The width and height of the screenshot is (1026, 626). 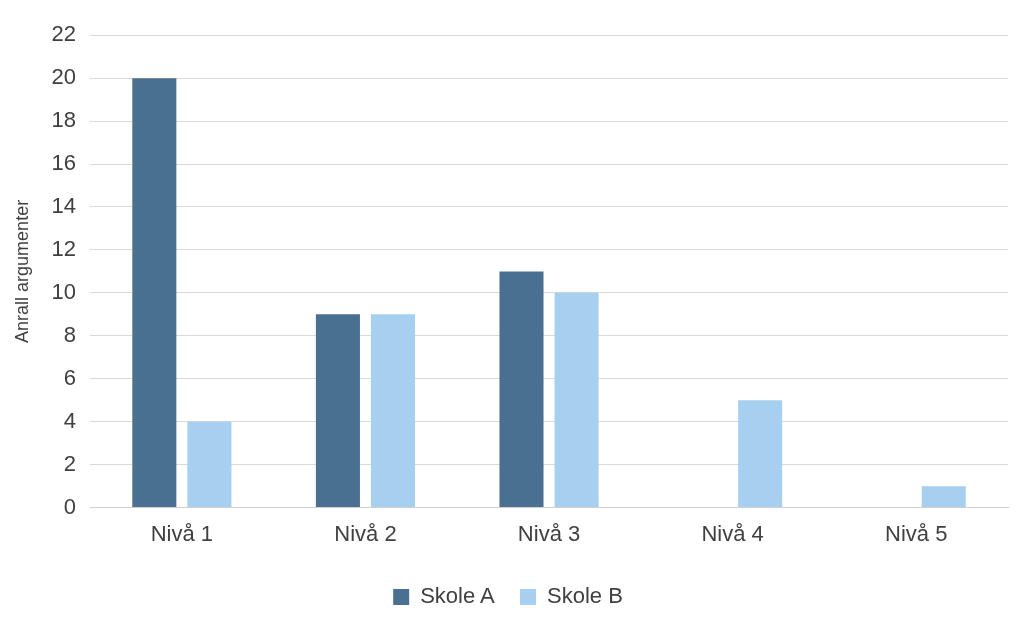 I want to click on y-tick-label: 10, so click(x=64, y=291).